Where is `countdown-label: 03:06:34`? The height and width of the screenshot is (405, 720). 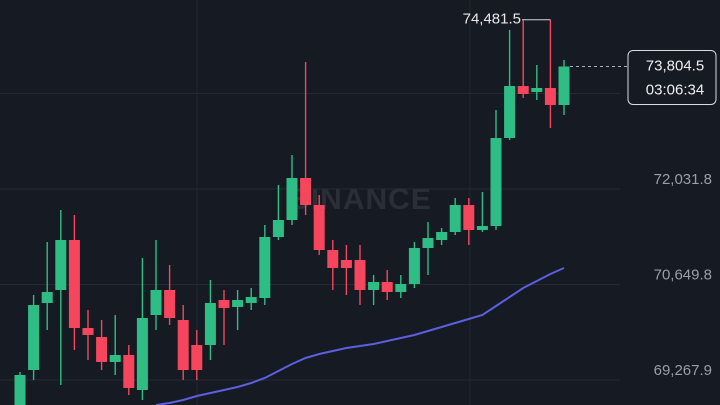
countdown-label: 03:06:34 is located at coordinates (675, 89).